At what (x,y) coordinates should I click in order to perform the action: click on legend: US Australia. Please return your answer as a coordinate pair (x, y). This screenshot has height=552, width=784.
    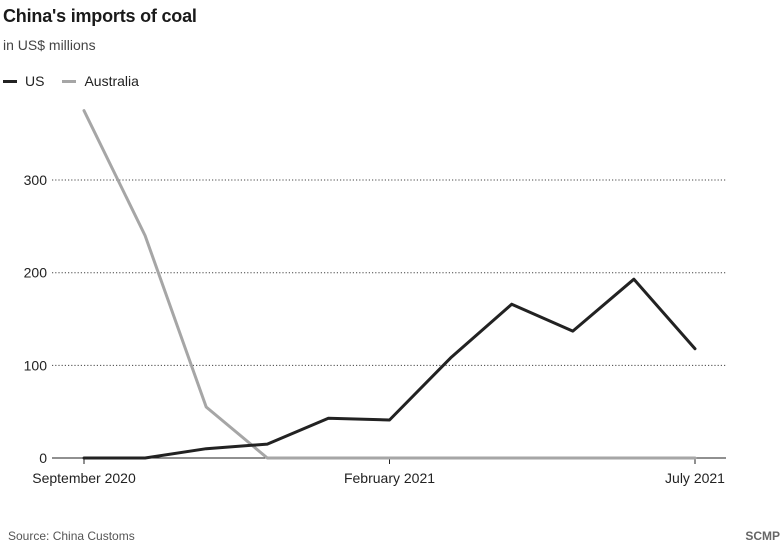
    Looking at the image, I should click on (80, 81).